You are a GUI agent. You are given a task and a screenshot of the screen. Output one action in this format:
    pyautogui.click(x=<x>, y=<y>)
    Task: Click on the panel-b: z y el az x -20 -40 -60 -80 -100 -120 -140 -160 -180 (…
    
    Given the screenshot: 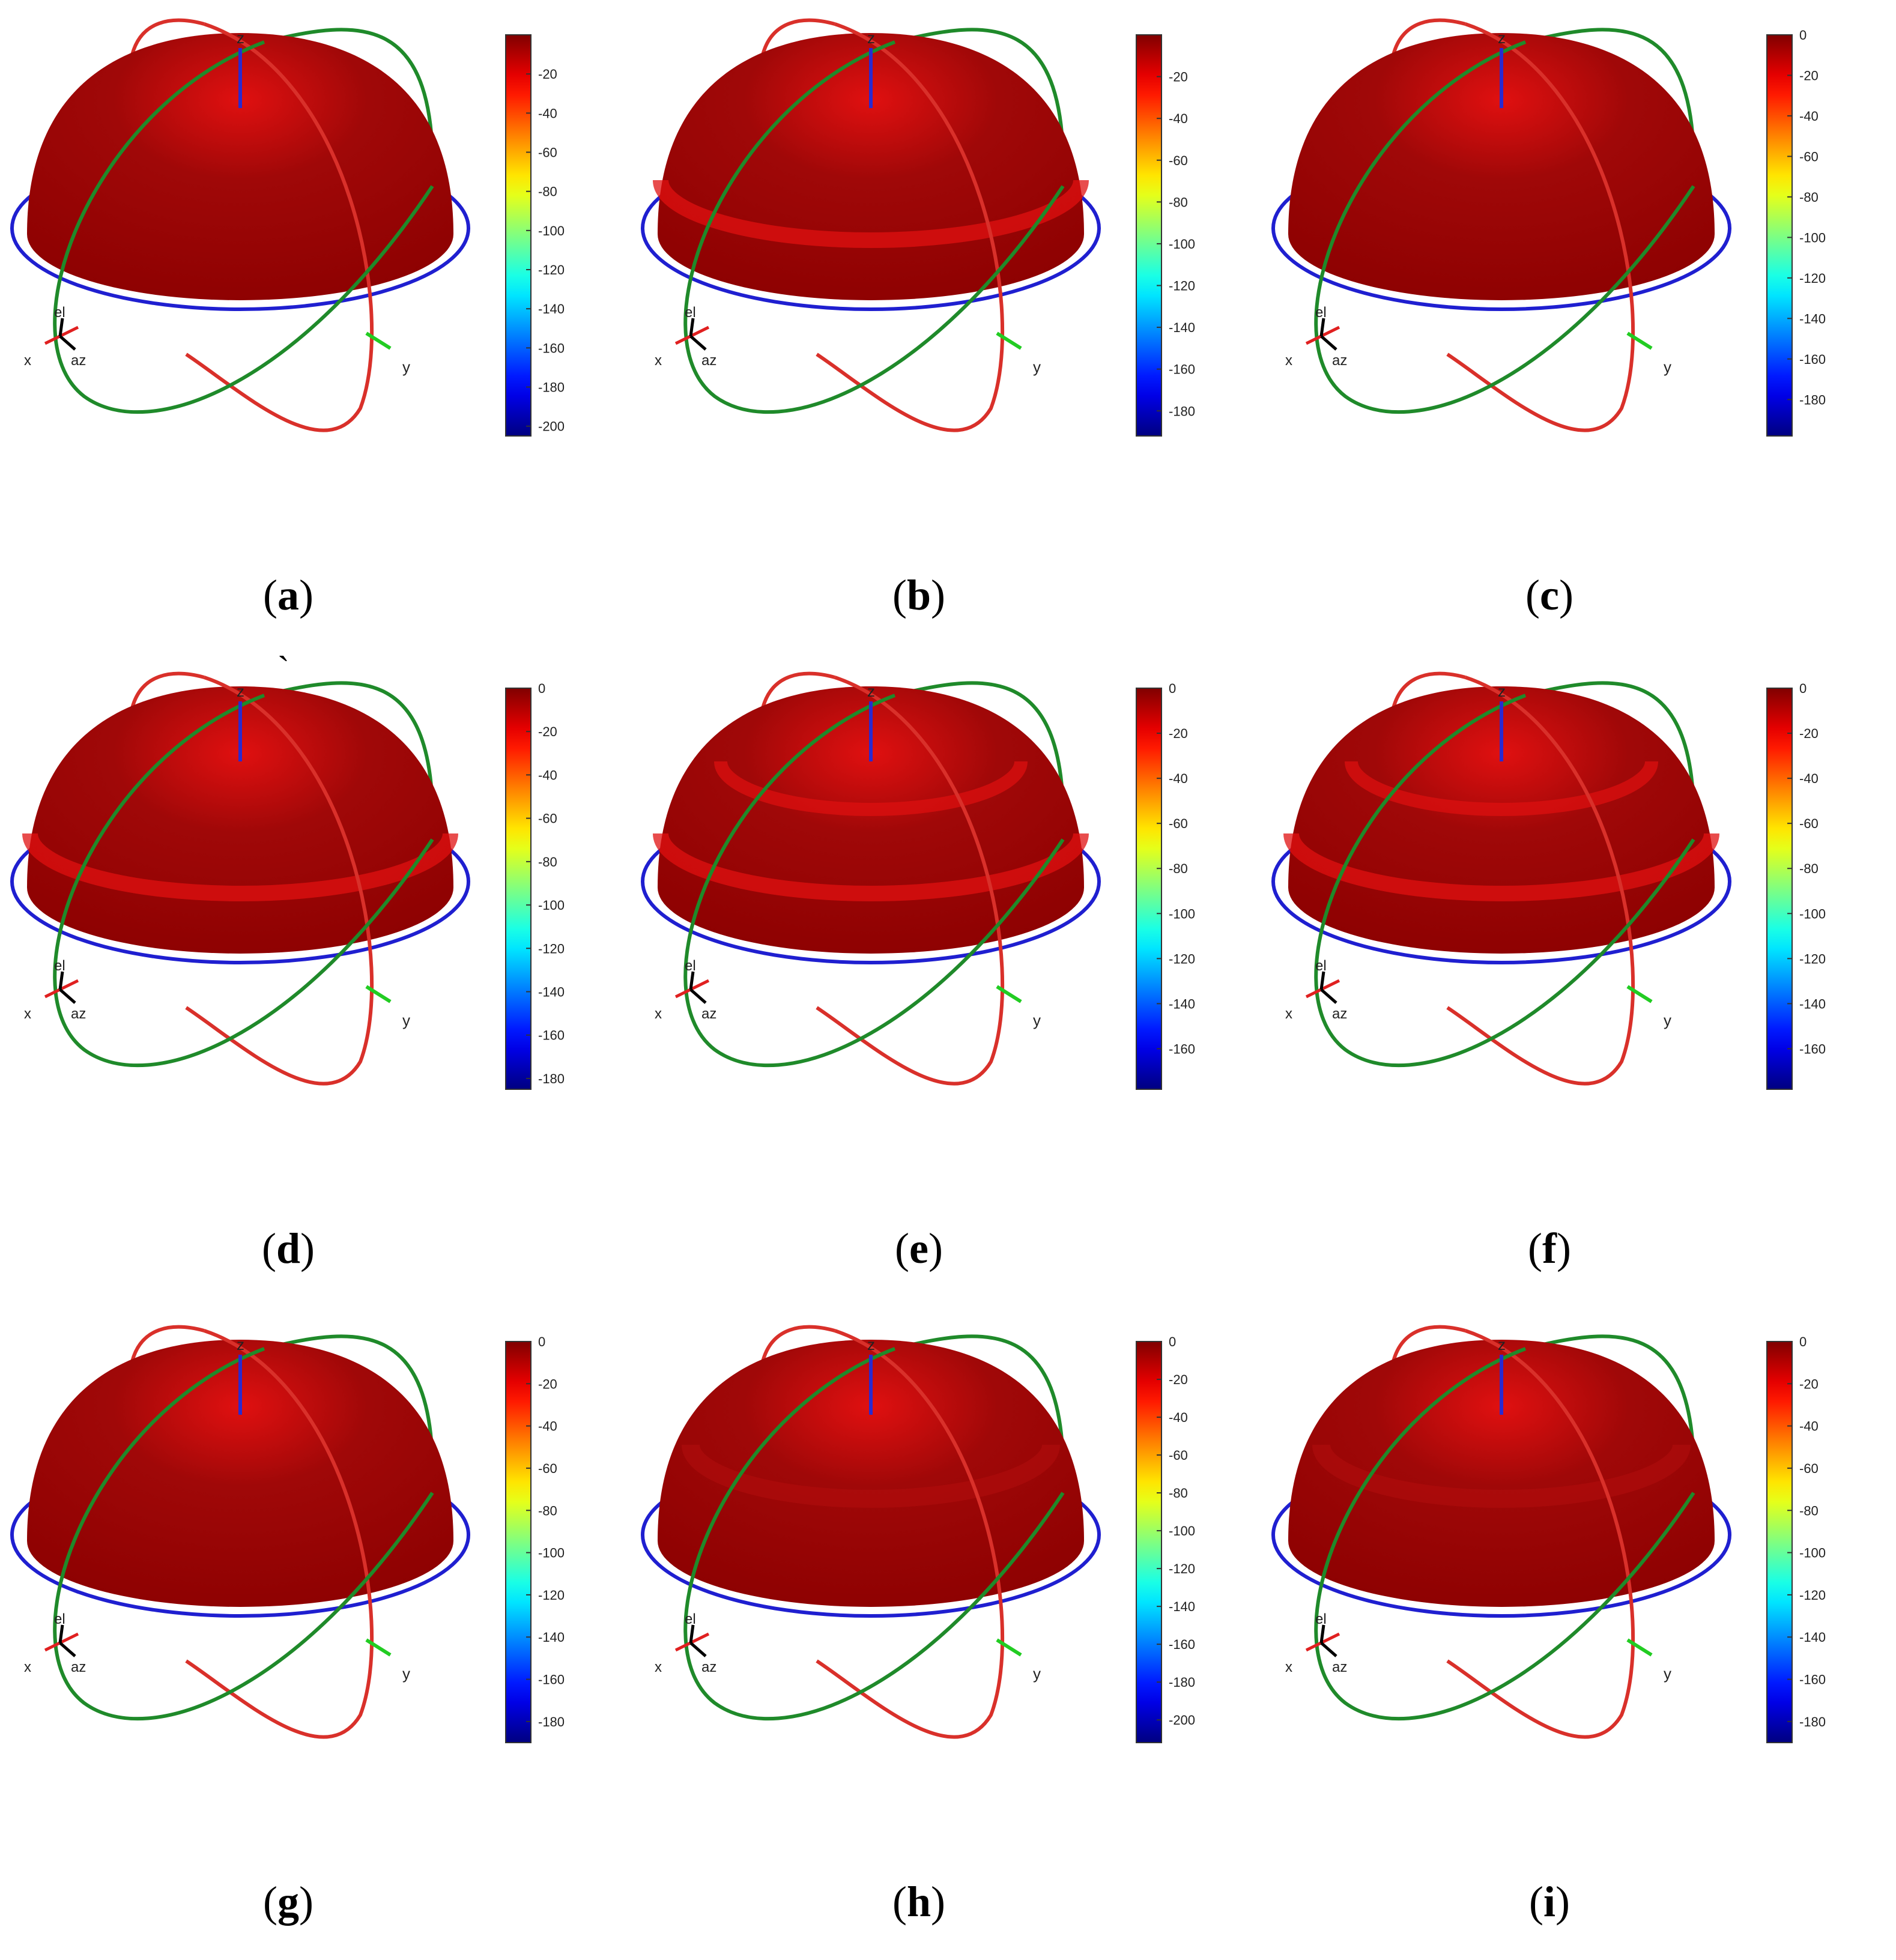 What is the action you would take?
    pyautogui.click(x=946, y=326)
    